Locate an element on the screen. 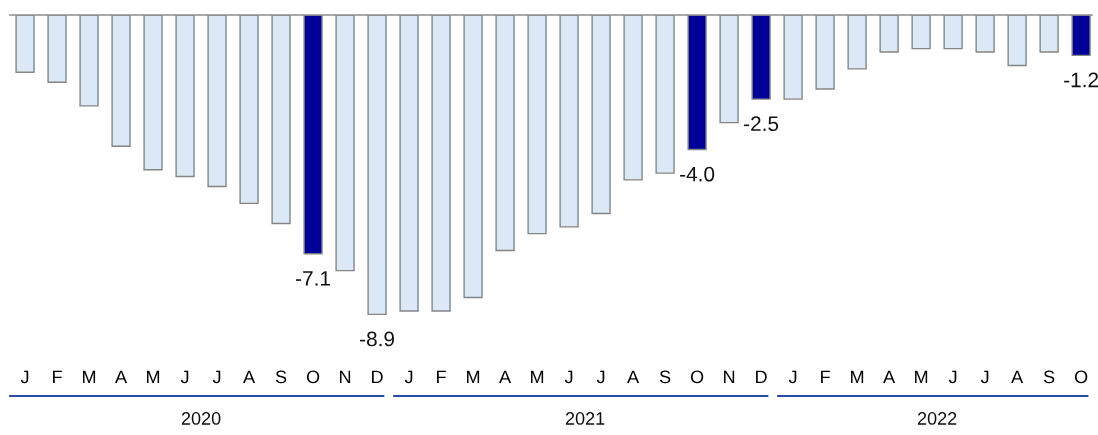  text: 2020 is located at coordinates (201, 418).